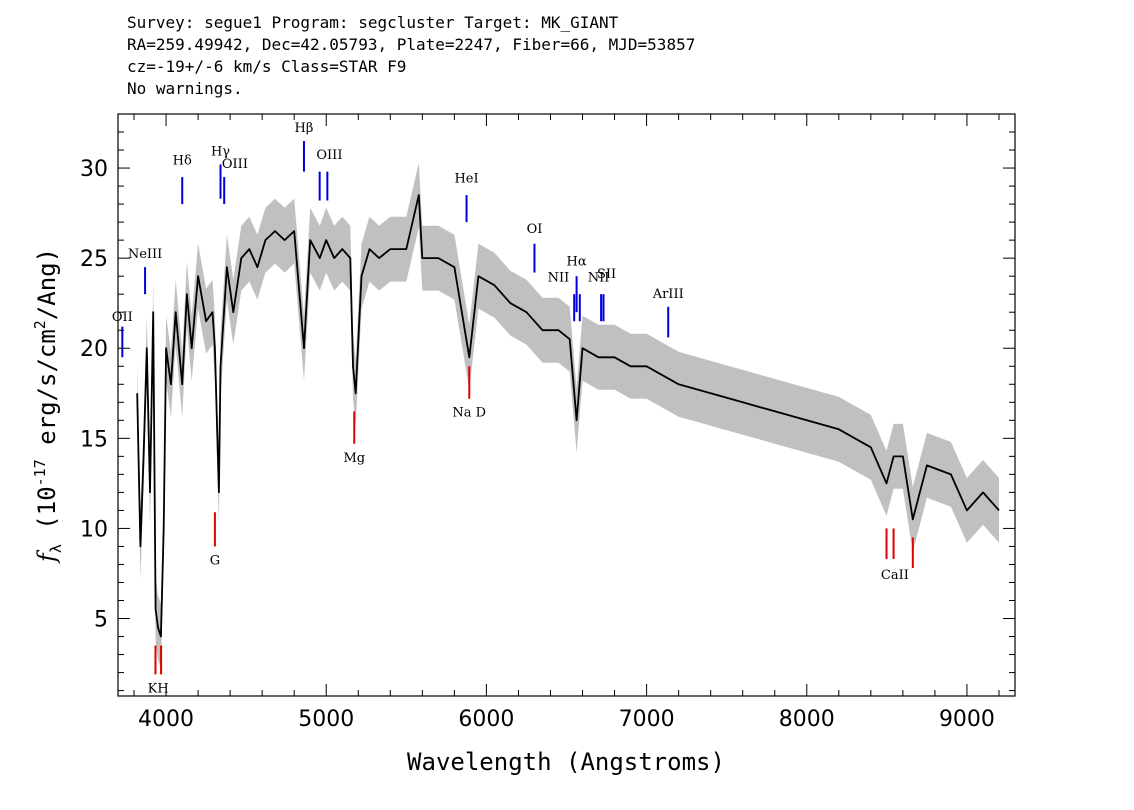  Describe the element at coordinates (606, 274) in the screenshot. I see `spectral-line-label: SII` at that location.